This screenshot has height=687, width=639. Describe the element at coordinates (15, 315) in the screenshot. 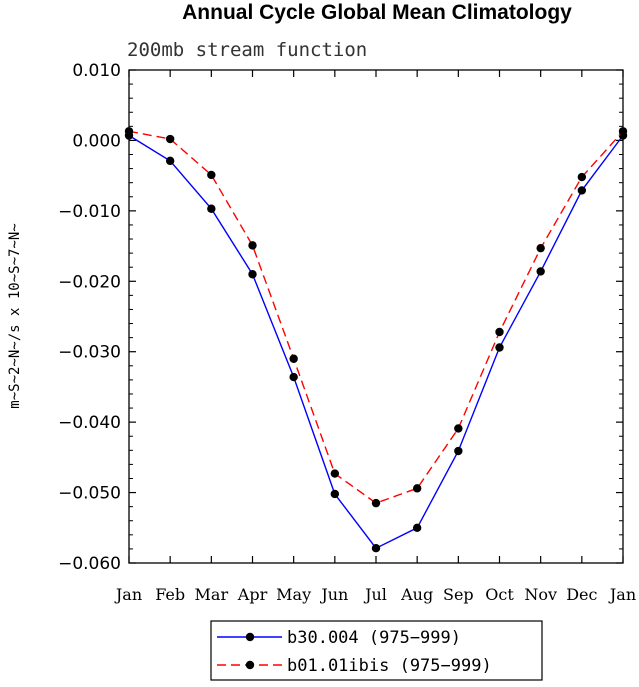

I see `y-axis-label: m~S~2~N~/s x 10~S~7~N~` at that location.